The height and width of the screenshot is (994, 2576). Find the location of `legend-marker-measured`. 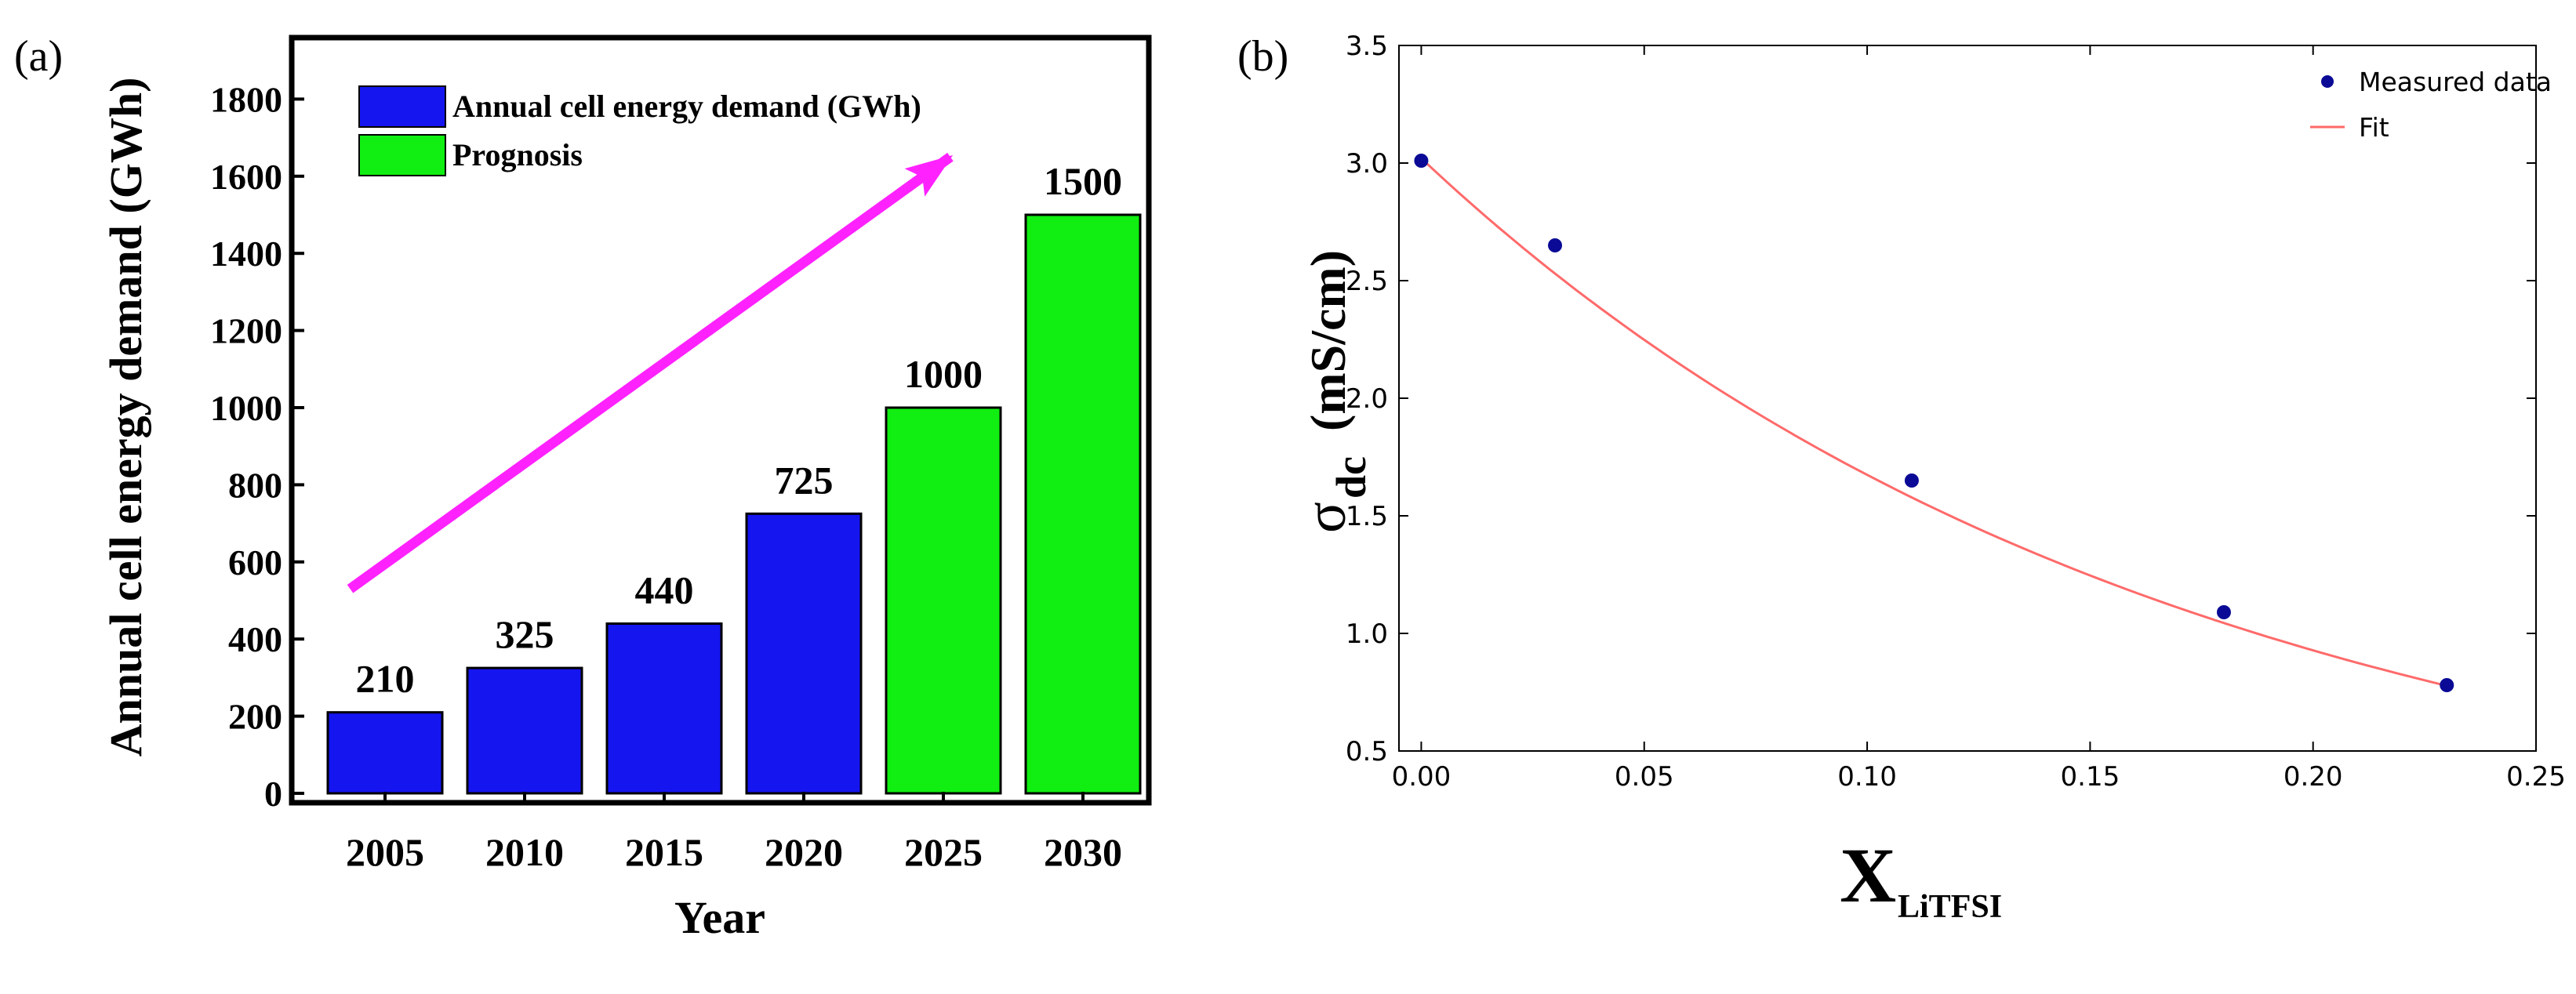

legend-marker-measured is located at coordinates (2327, 81).